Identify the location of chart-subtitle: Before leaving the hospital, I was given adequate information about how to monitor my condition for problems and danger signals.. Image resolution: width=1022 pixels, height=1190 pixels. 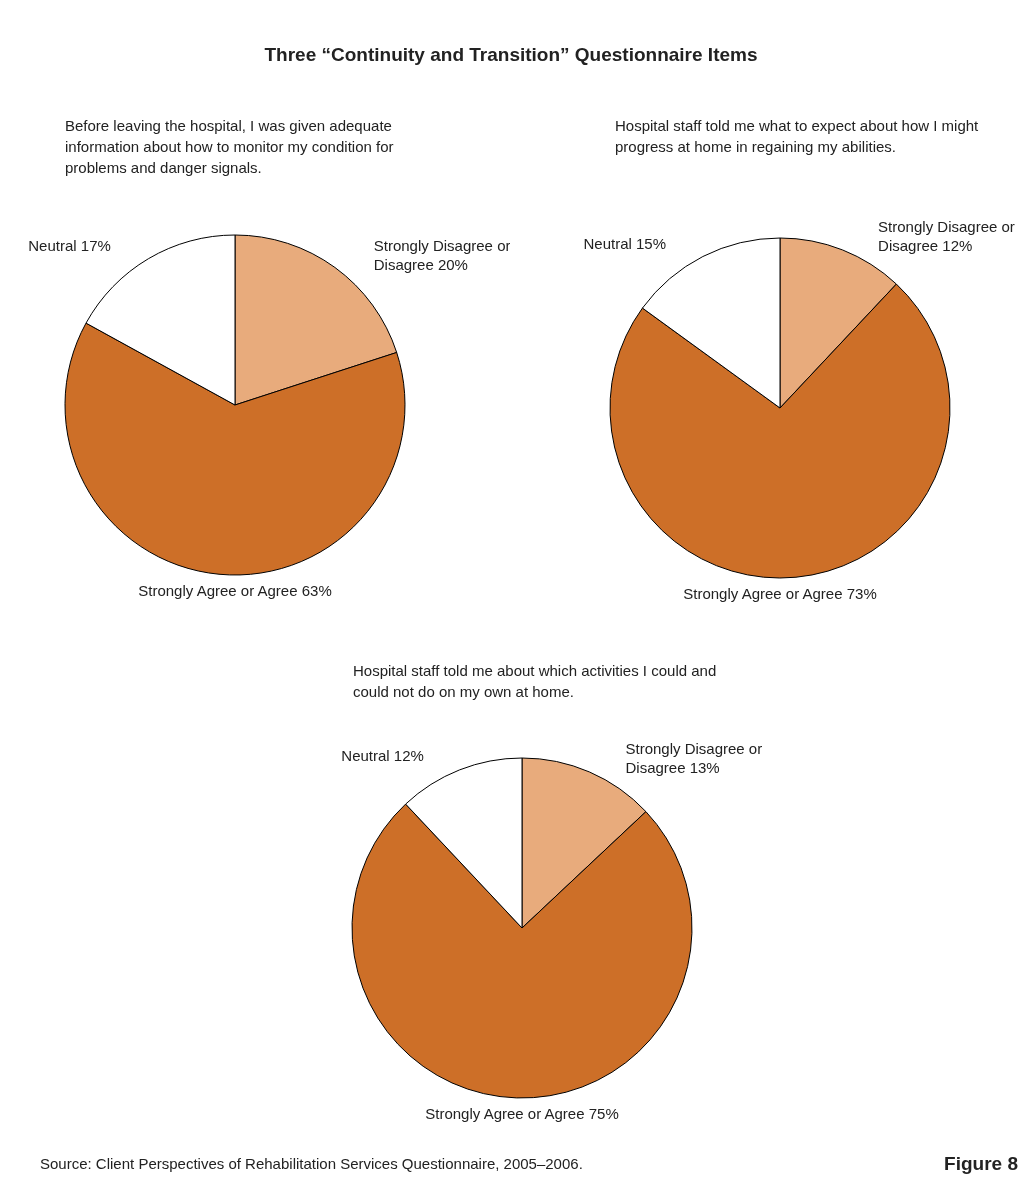
(231, 146).